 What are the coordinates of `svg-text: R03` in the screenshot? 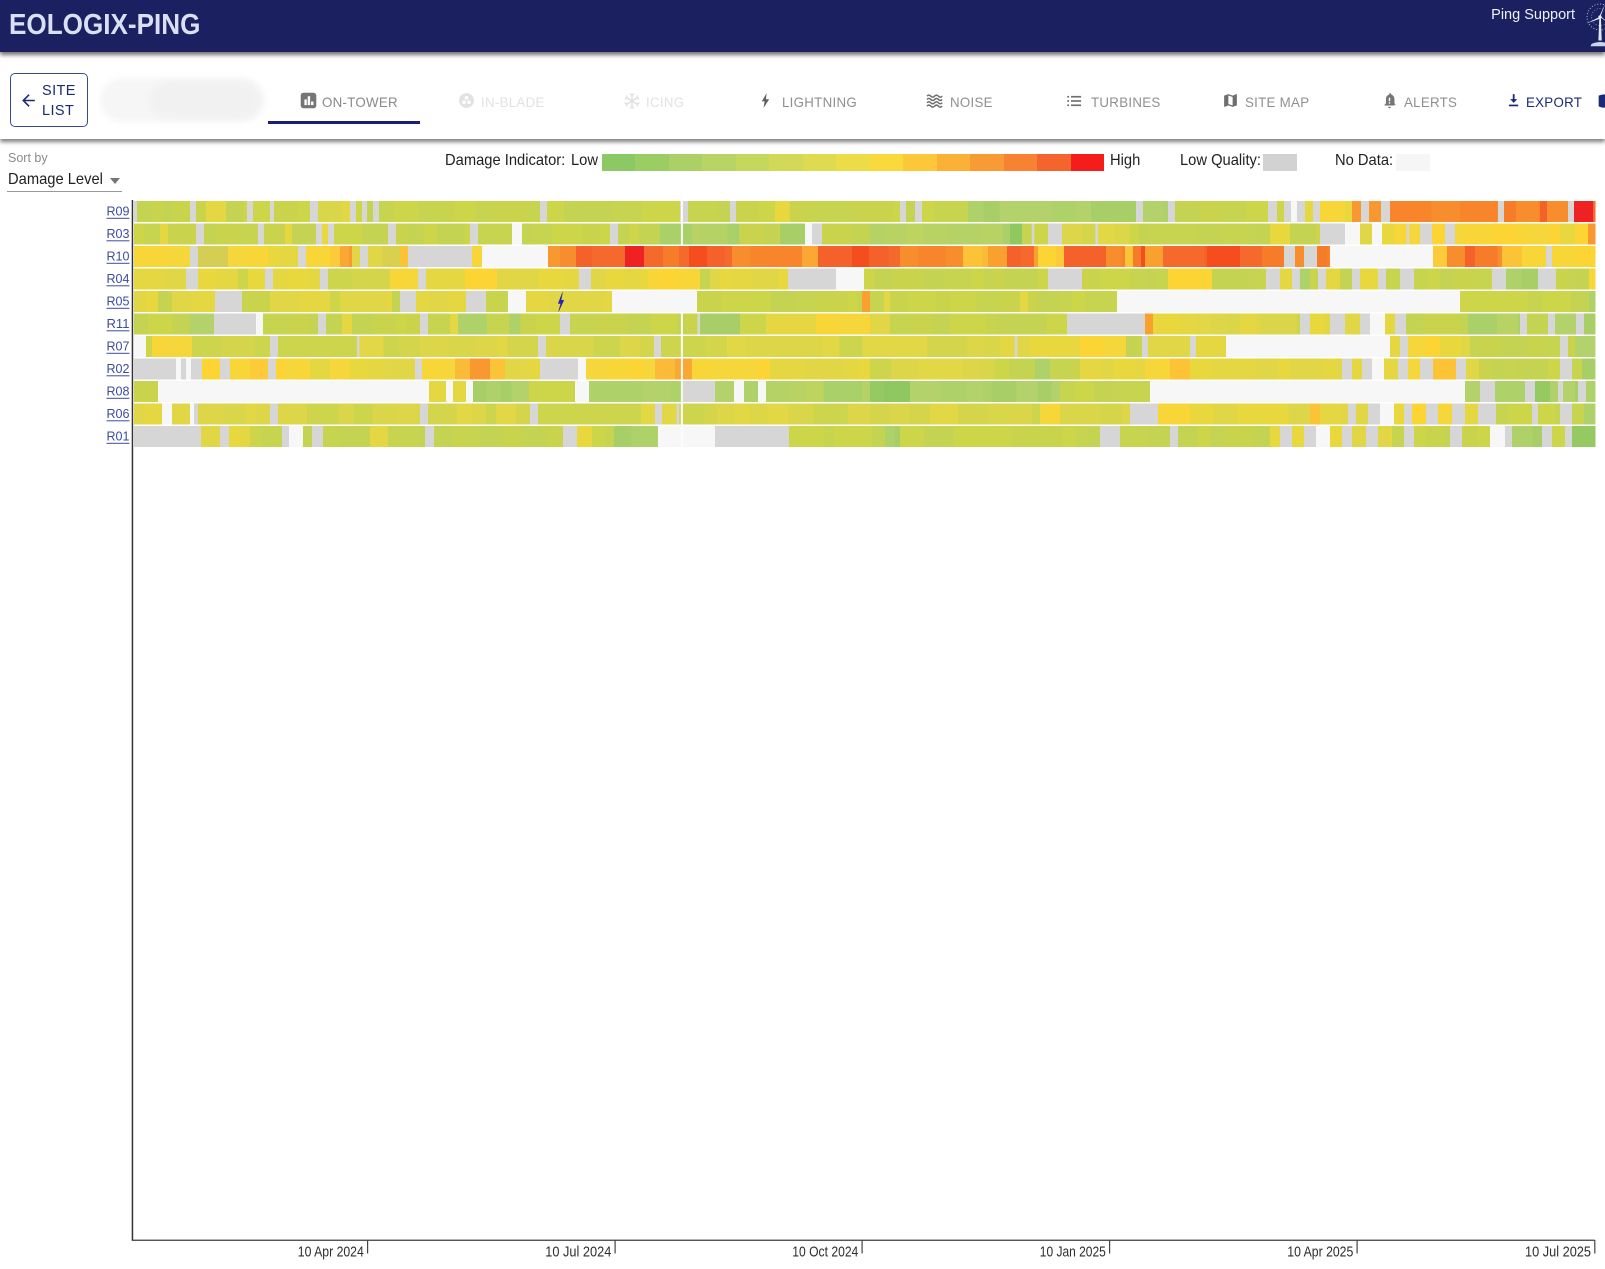 It's located at (118, 234).